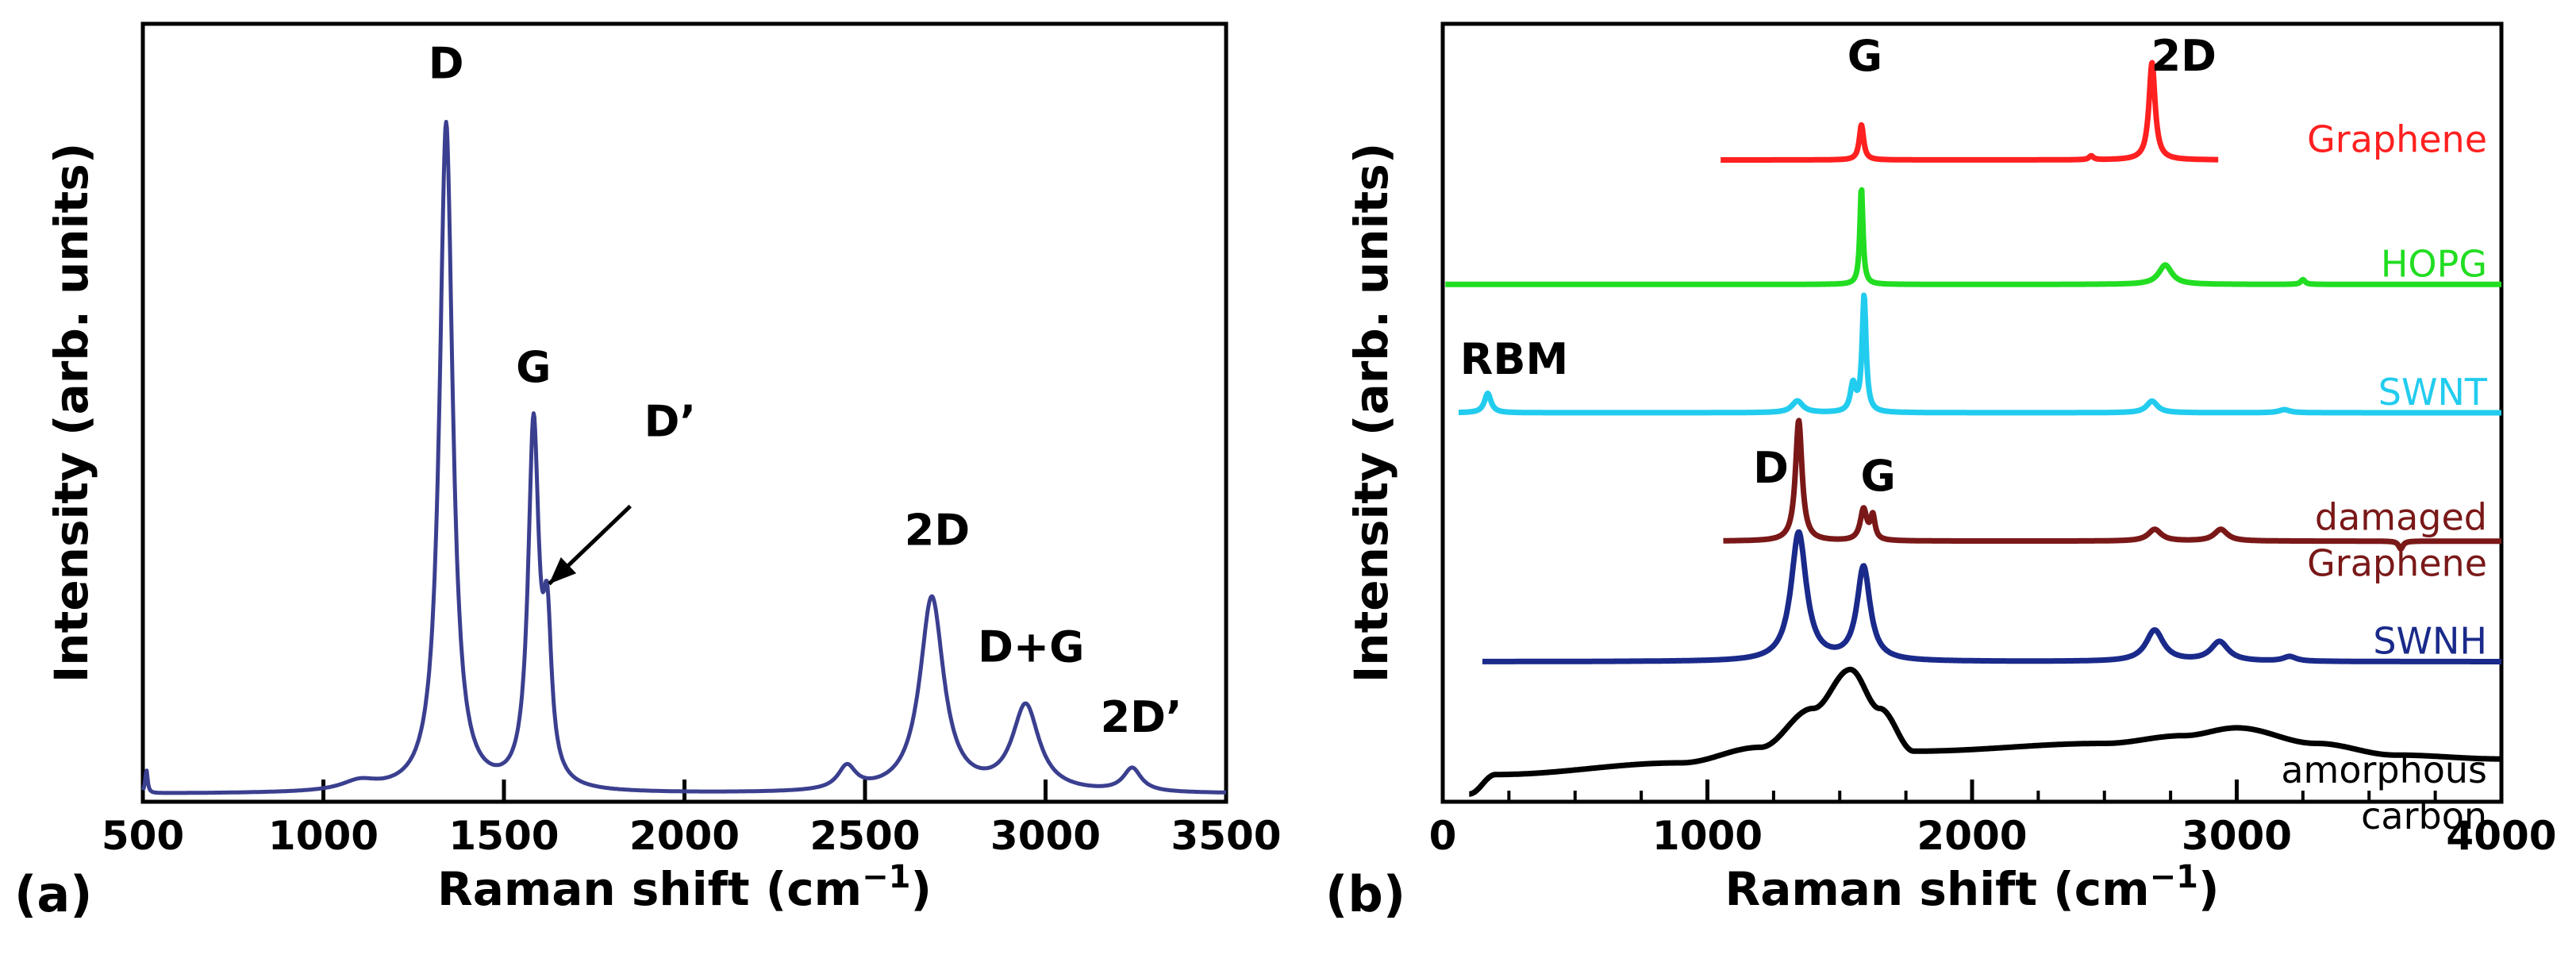 Image resolution: width=2576 pixels, height=974 pixels. Describe the element at coordinates (54, 894) in the screenshot. I see `panel-label: (a)` at that location.